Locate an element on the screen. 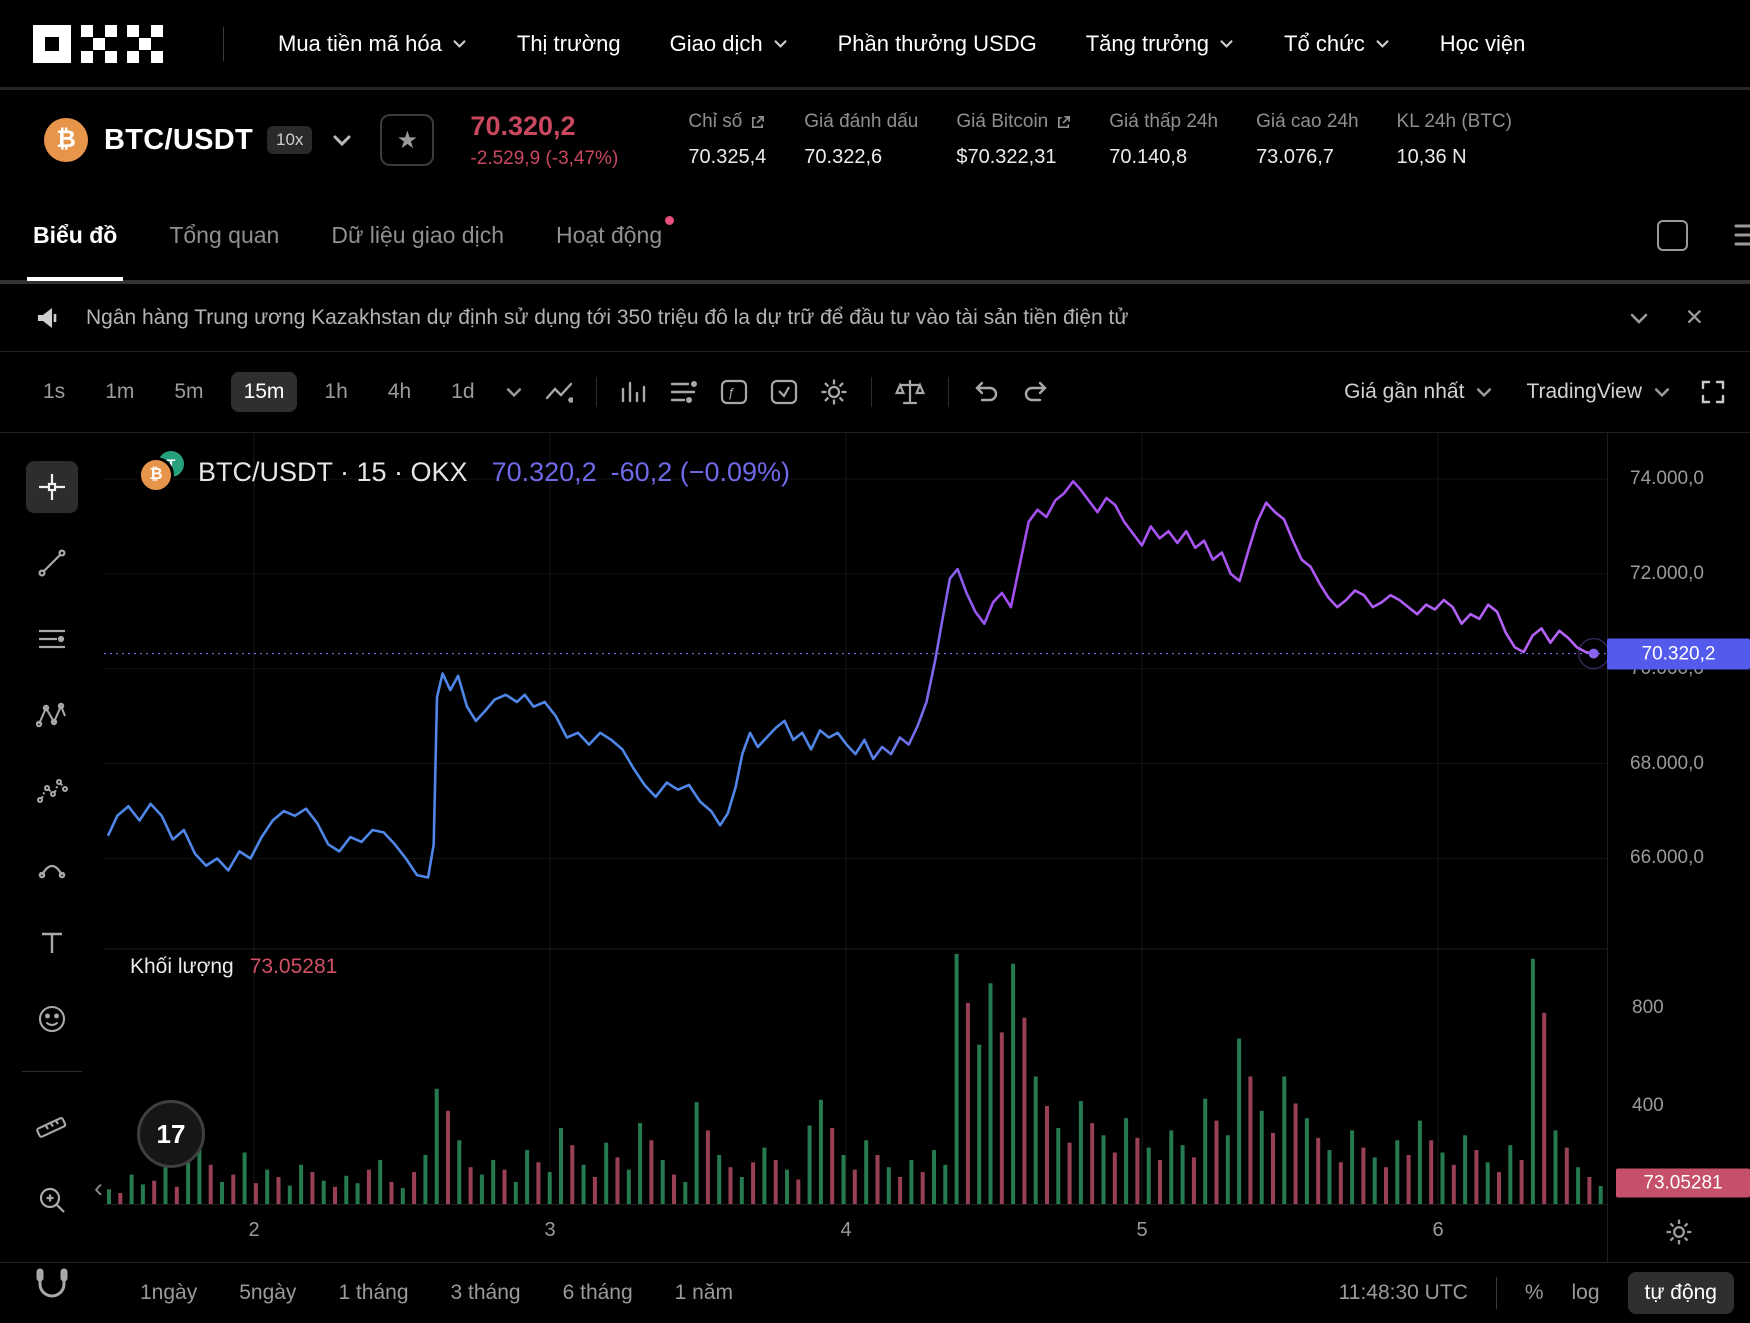 This screenshot has height=1323, width=1750. nav-item-7: Học viện is located at coordinates (1483, 44).